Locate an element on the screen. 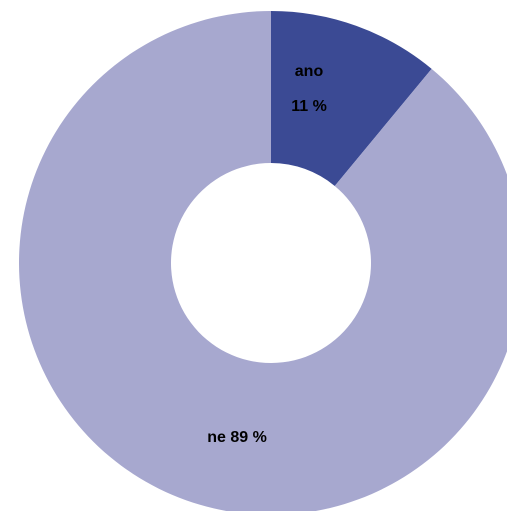 The width and height of the screenshot is (507, 511). slice-category: ne is located at coordinates (216, 437).